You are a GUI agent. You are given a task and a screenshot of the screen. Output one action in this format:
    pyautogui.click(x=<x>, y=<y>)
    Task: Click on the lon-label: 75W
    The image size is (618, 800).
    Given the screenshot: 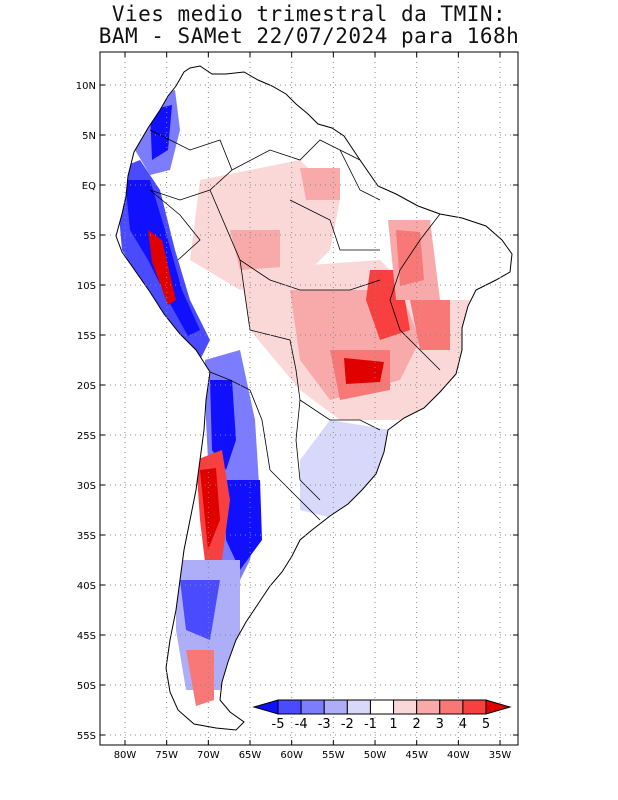 What is the action you would take?
    pyautogui.click(x=166, y=755)
    